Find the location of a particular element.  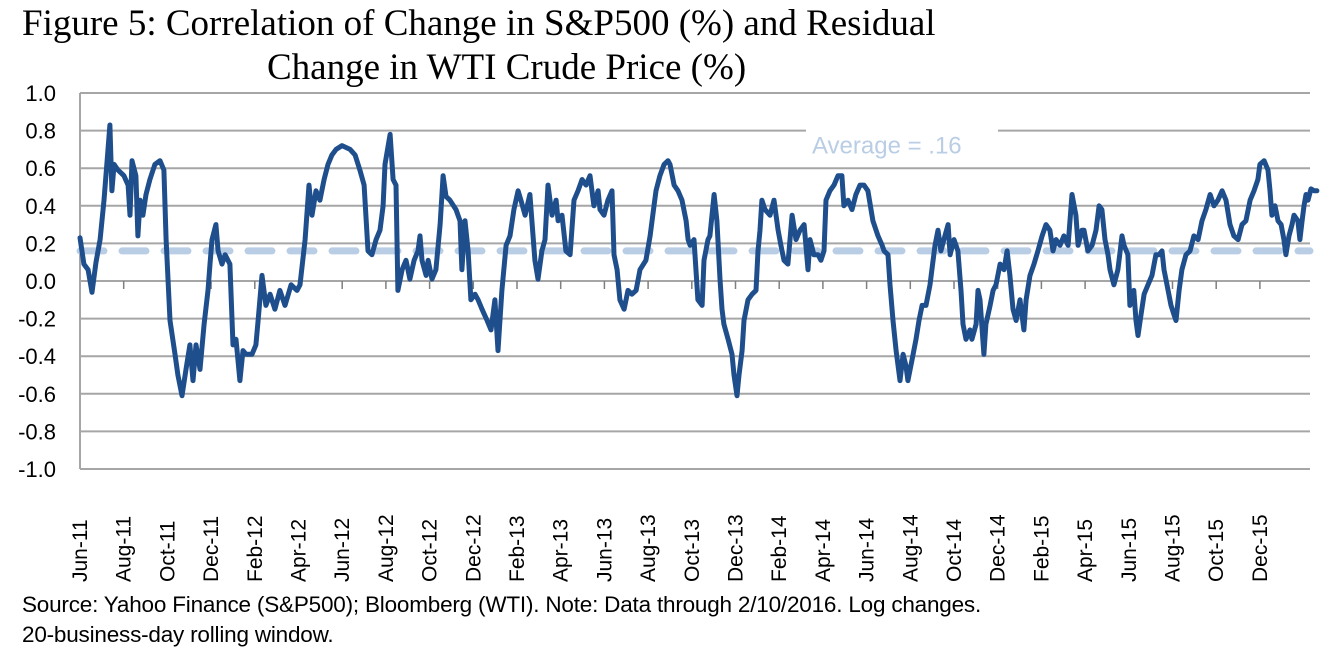

x-tick-label: Jun-14 is located at coordinates (867, 549).